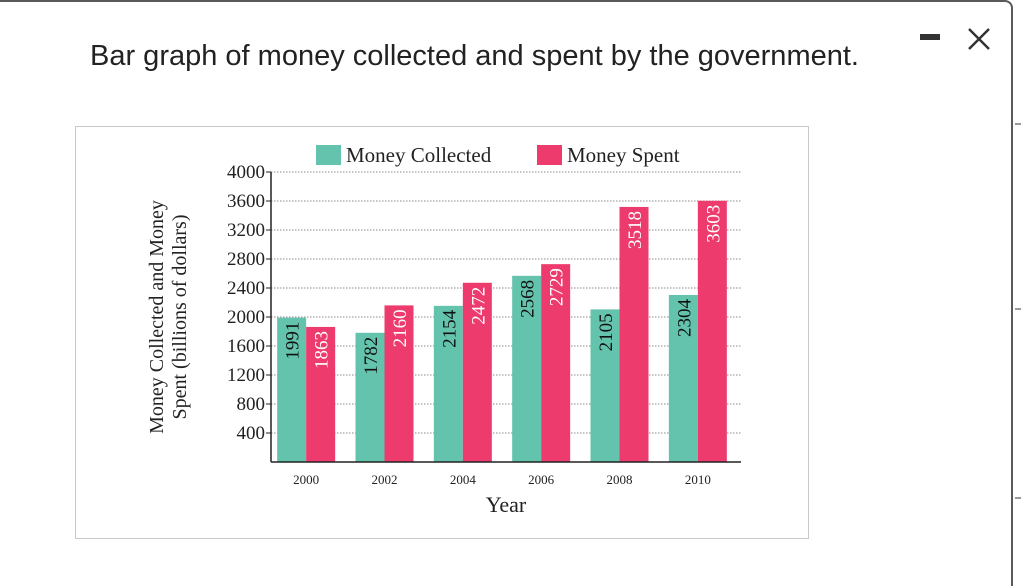 The height and width of the screenshot is (586, 1021). I want to click on bar-value-label: 2304, so click(684, 317).